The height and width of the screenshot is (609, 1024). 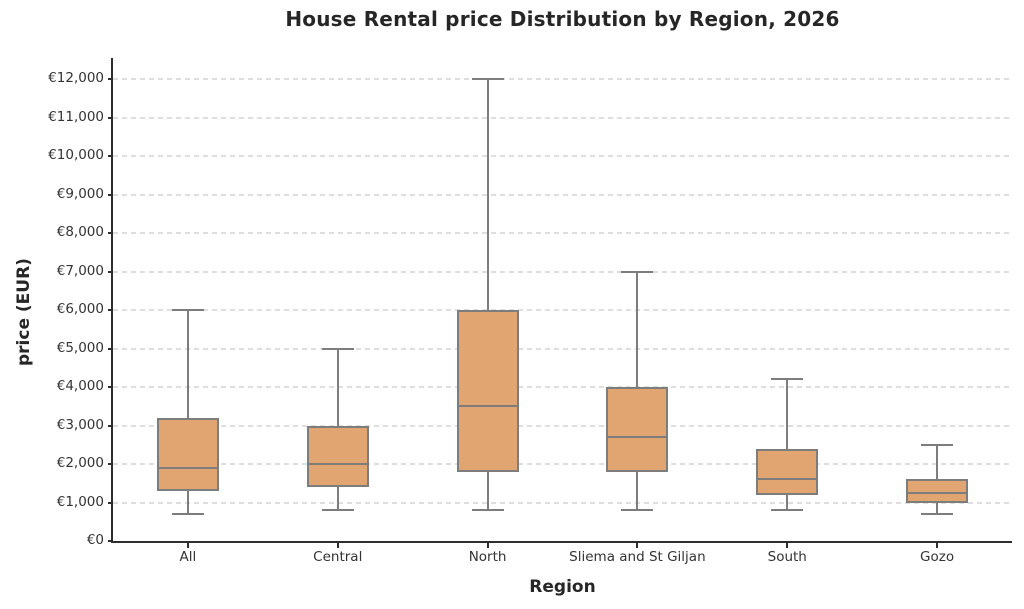 What do you see at coordinates (487, 79) in the screenshot?
I see `whisker-cap-max-north` at bounding box center [487, 79].